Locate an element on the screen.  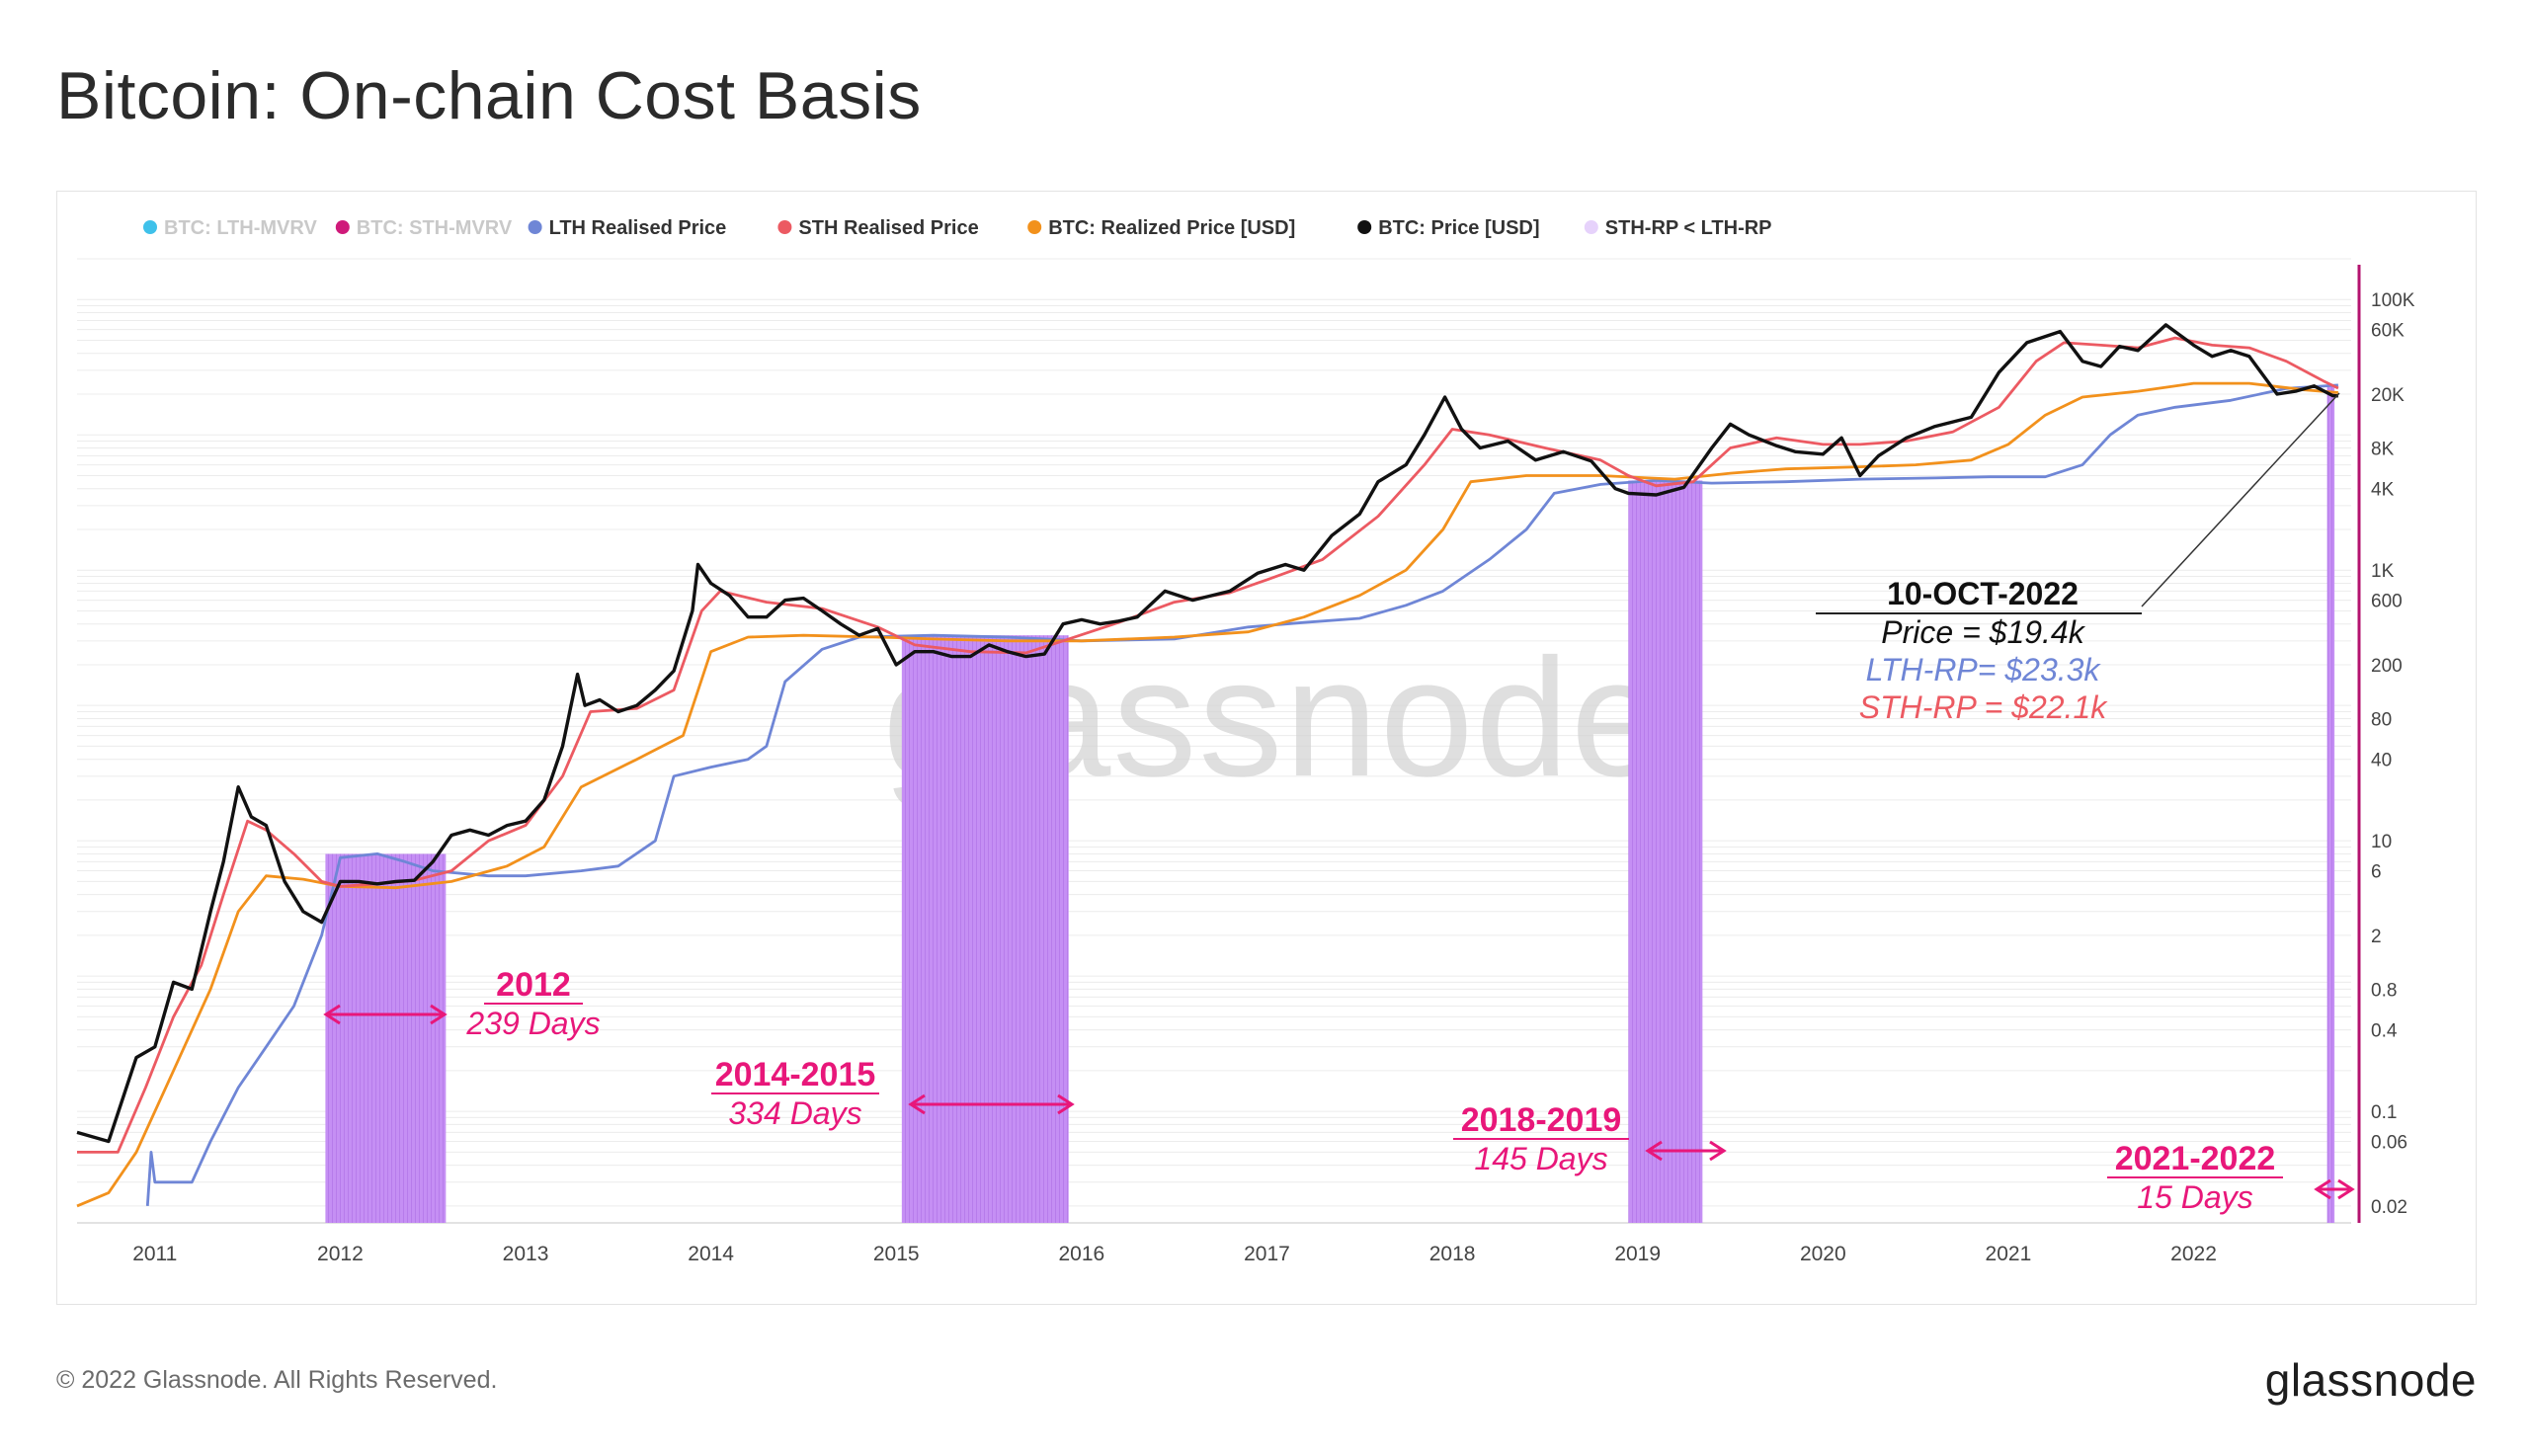
y-tick-label: 0.4 is located at coordinates (2384, 1031).